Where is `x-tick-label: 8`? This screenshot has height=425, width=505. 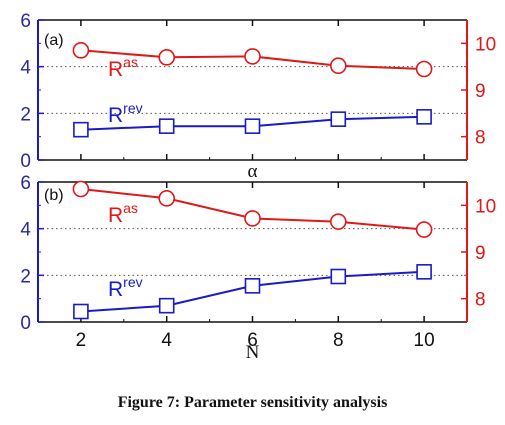 x-tick-label: 8 is located at coordinates (338, 340).